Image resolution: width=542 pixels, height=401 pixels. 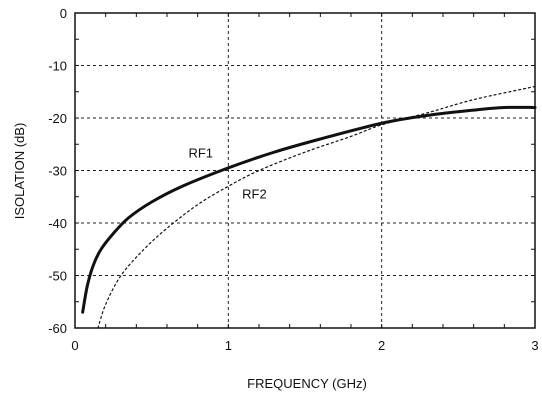 I want to click on y-tick-label: -40, so click(x=57, y=223).